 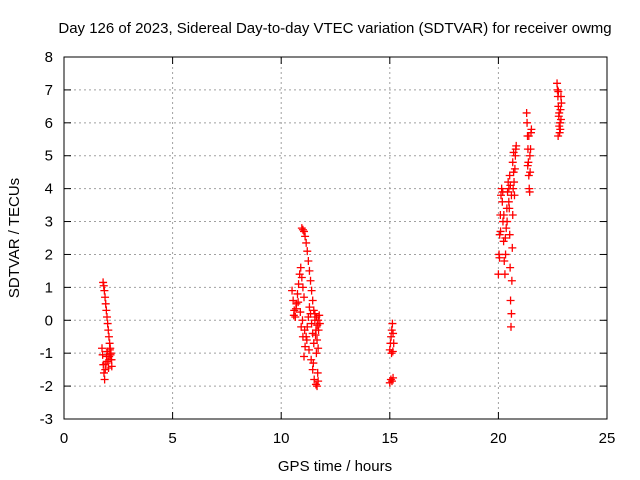 What do you see at coordinates (49, 90) in the screenshot?
I see `y-tick-label: 7` at bounding box center [49, 90].